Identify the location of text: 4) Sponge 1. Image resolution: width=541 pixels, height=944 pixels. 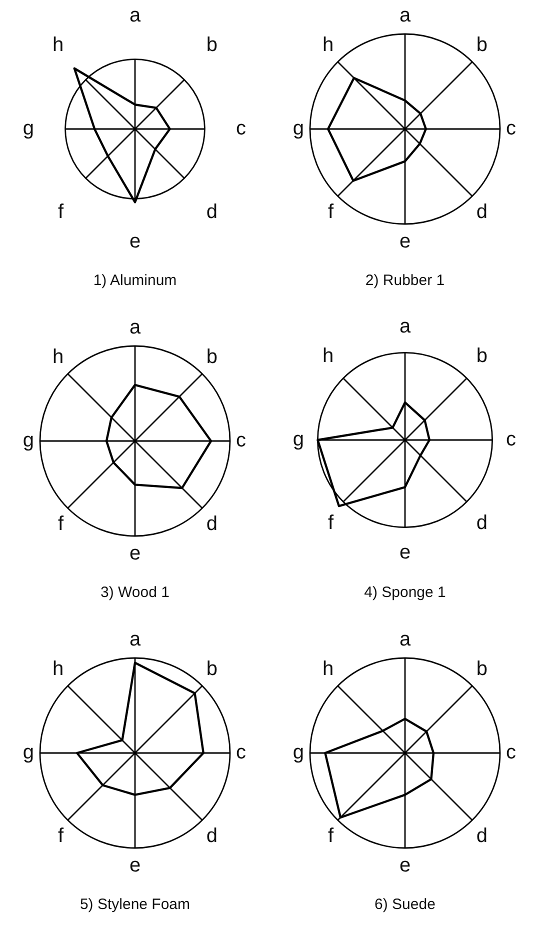
(405, 592).